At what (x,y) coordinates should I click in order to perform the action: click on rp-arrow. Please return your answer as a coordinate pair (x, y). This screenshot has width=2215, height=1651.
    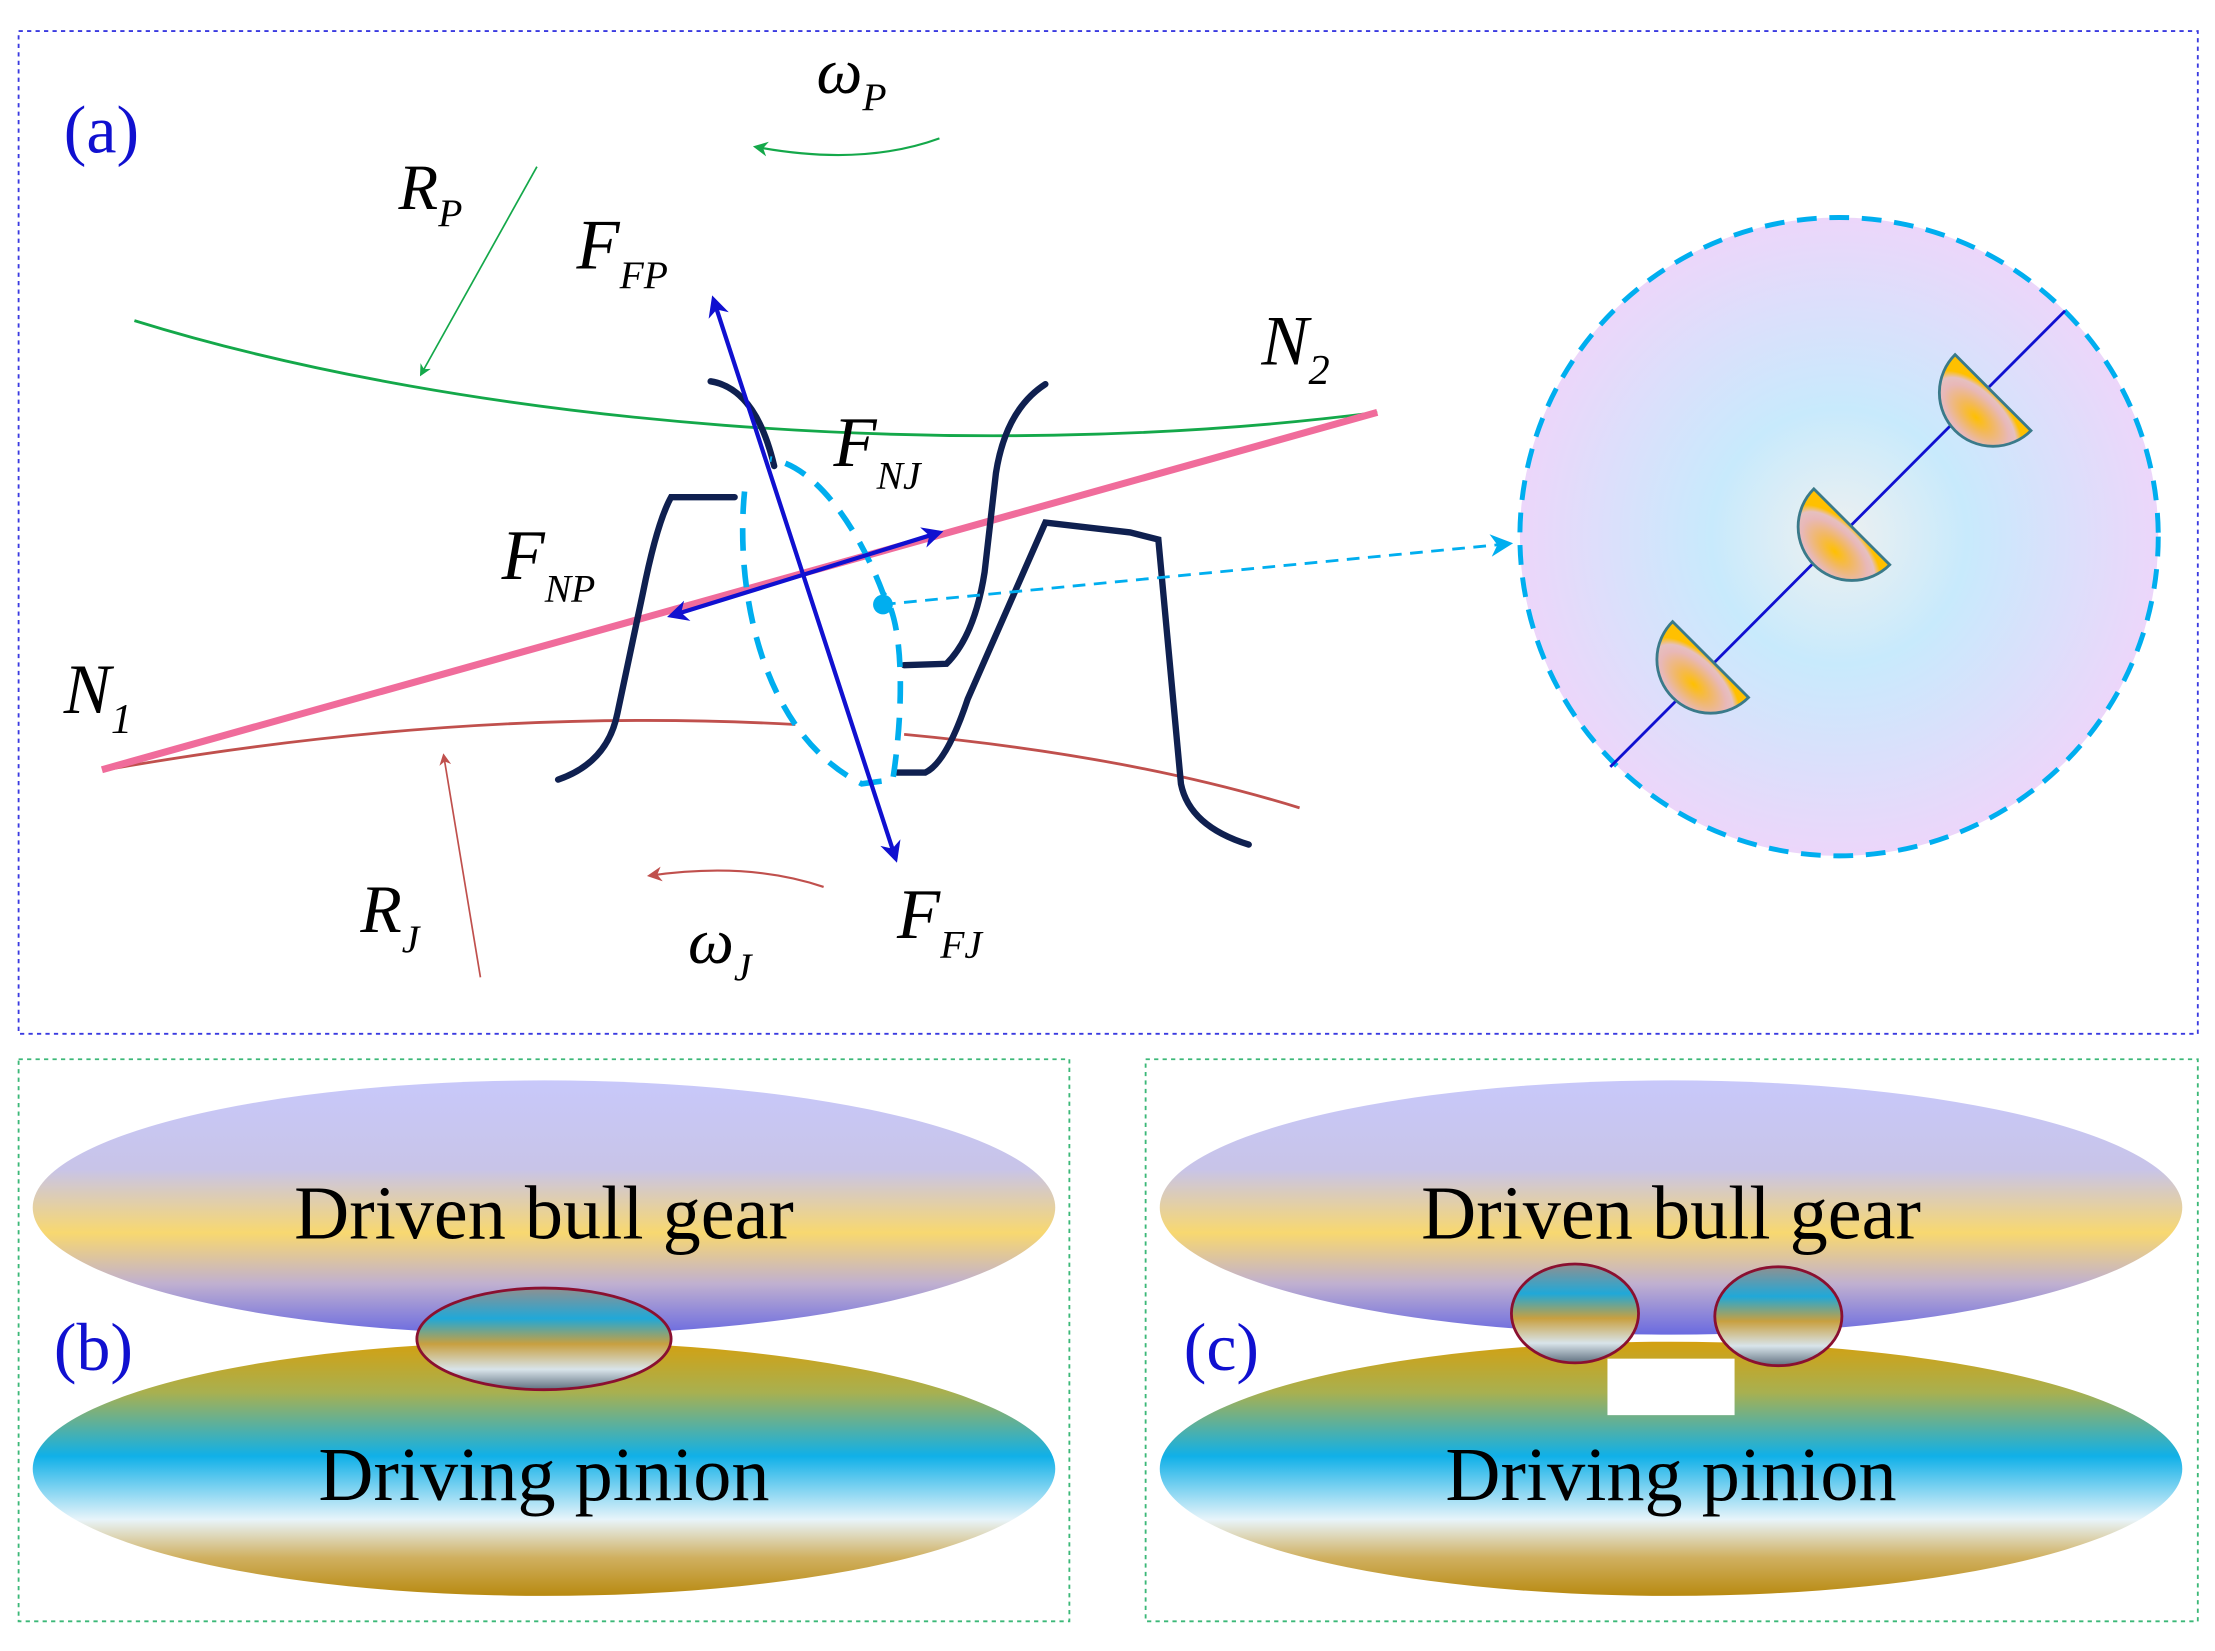
    Looking at the image, I should click on (478, 271).